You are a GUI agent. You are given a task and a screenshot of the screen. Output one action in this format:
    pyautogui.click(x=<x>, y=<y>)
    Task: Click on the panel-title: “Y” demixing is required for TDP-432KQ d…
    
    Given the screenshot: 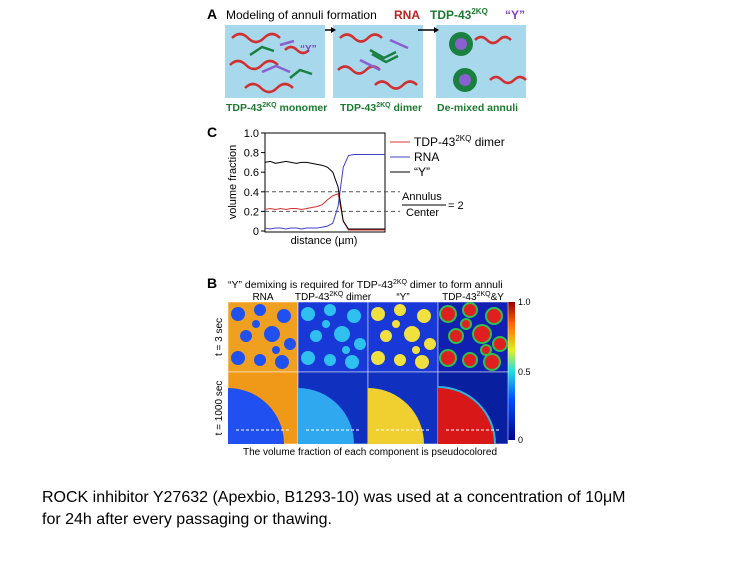 What is the action you would take?
    pyautogui.click(x=365, y=285)
    